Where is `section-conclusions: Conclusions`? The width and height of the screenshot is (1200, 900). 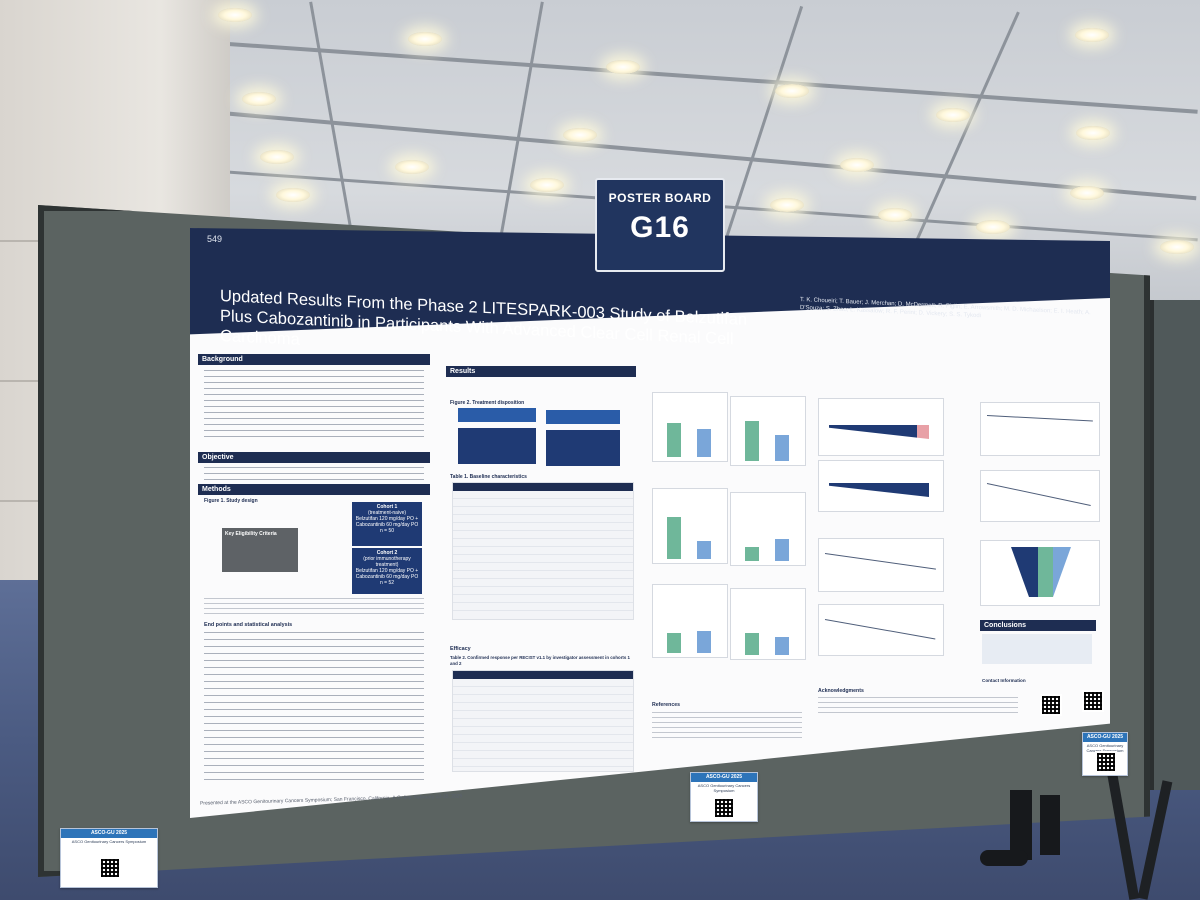 section-conclusions: Conclusions is located at coordinates (1038, 625).